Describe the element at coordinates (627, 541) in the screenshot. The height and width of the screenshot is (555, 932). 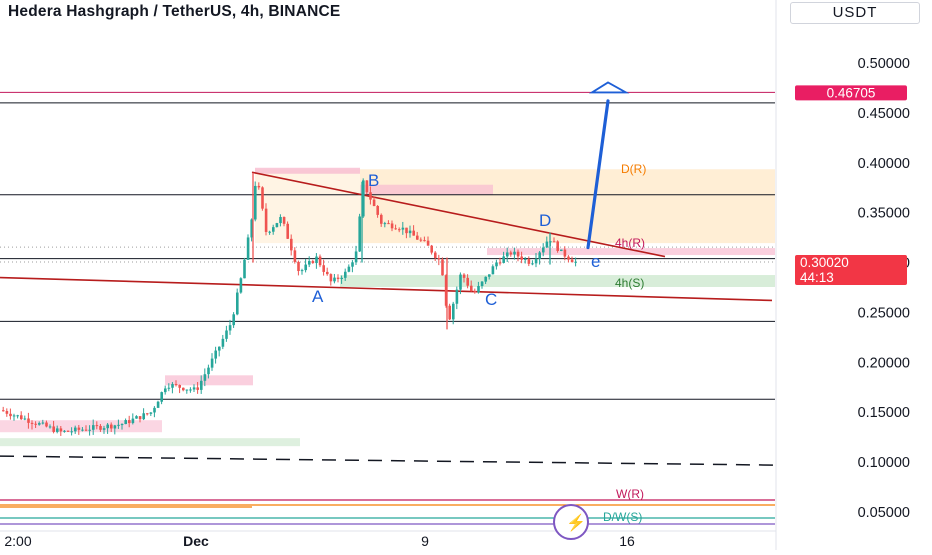
I see `time-axis-tick: 16` at that location.